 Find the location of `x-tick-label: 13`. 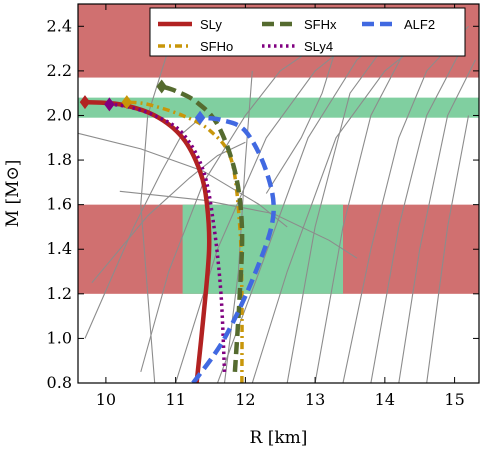

x-tick-label: 13 is located at coordinates (315, 399).